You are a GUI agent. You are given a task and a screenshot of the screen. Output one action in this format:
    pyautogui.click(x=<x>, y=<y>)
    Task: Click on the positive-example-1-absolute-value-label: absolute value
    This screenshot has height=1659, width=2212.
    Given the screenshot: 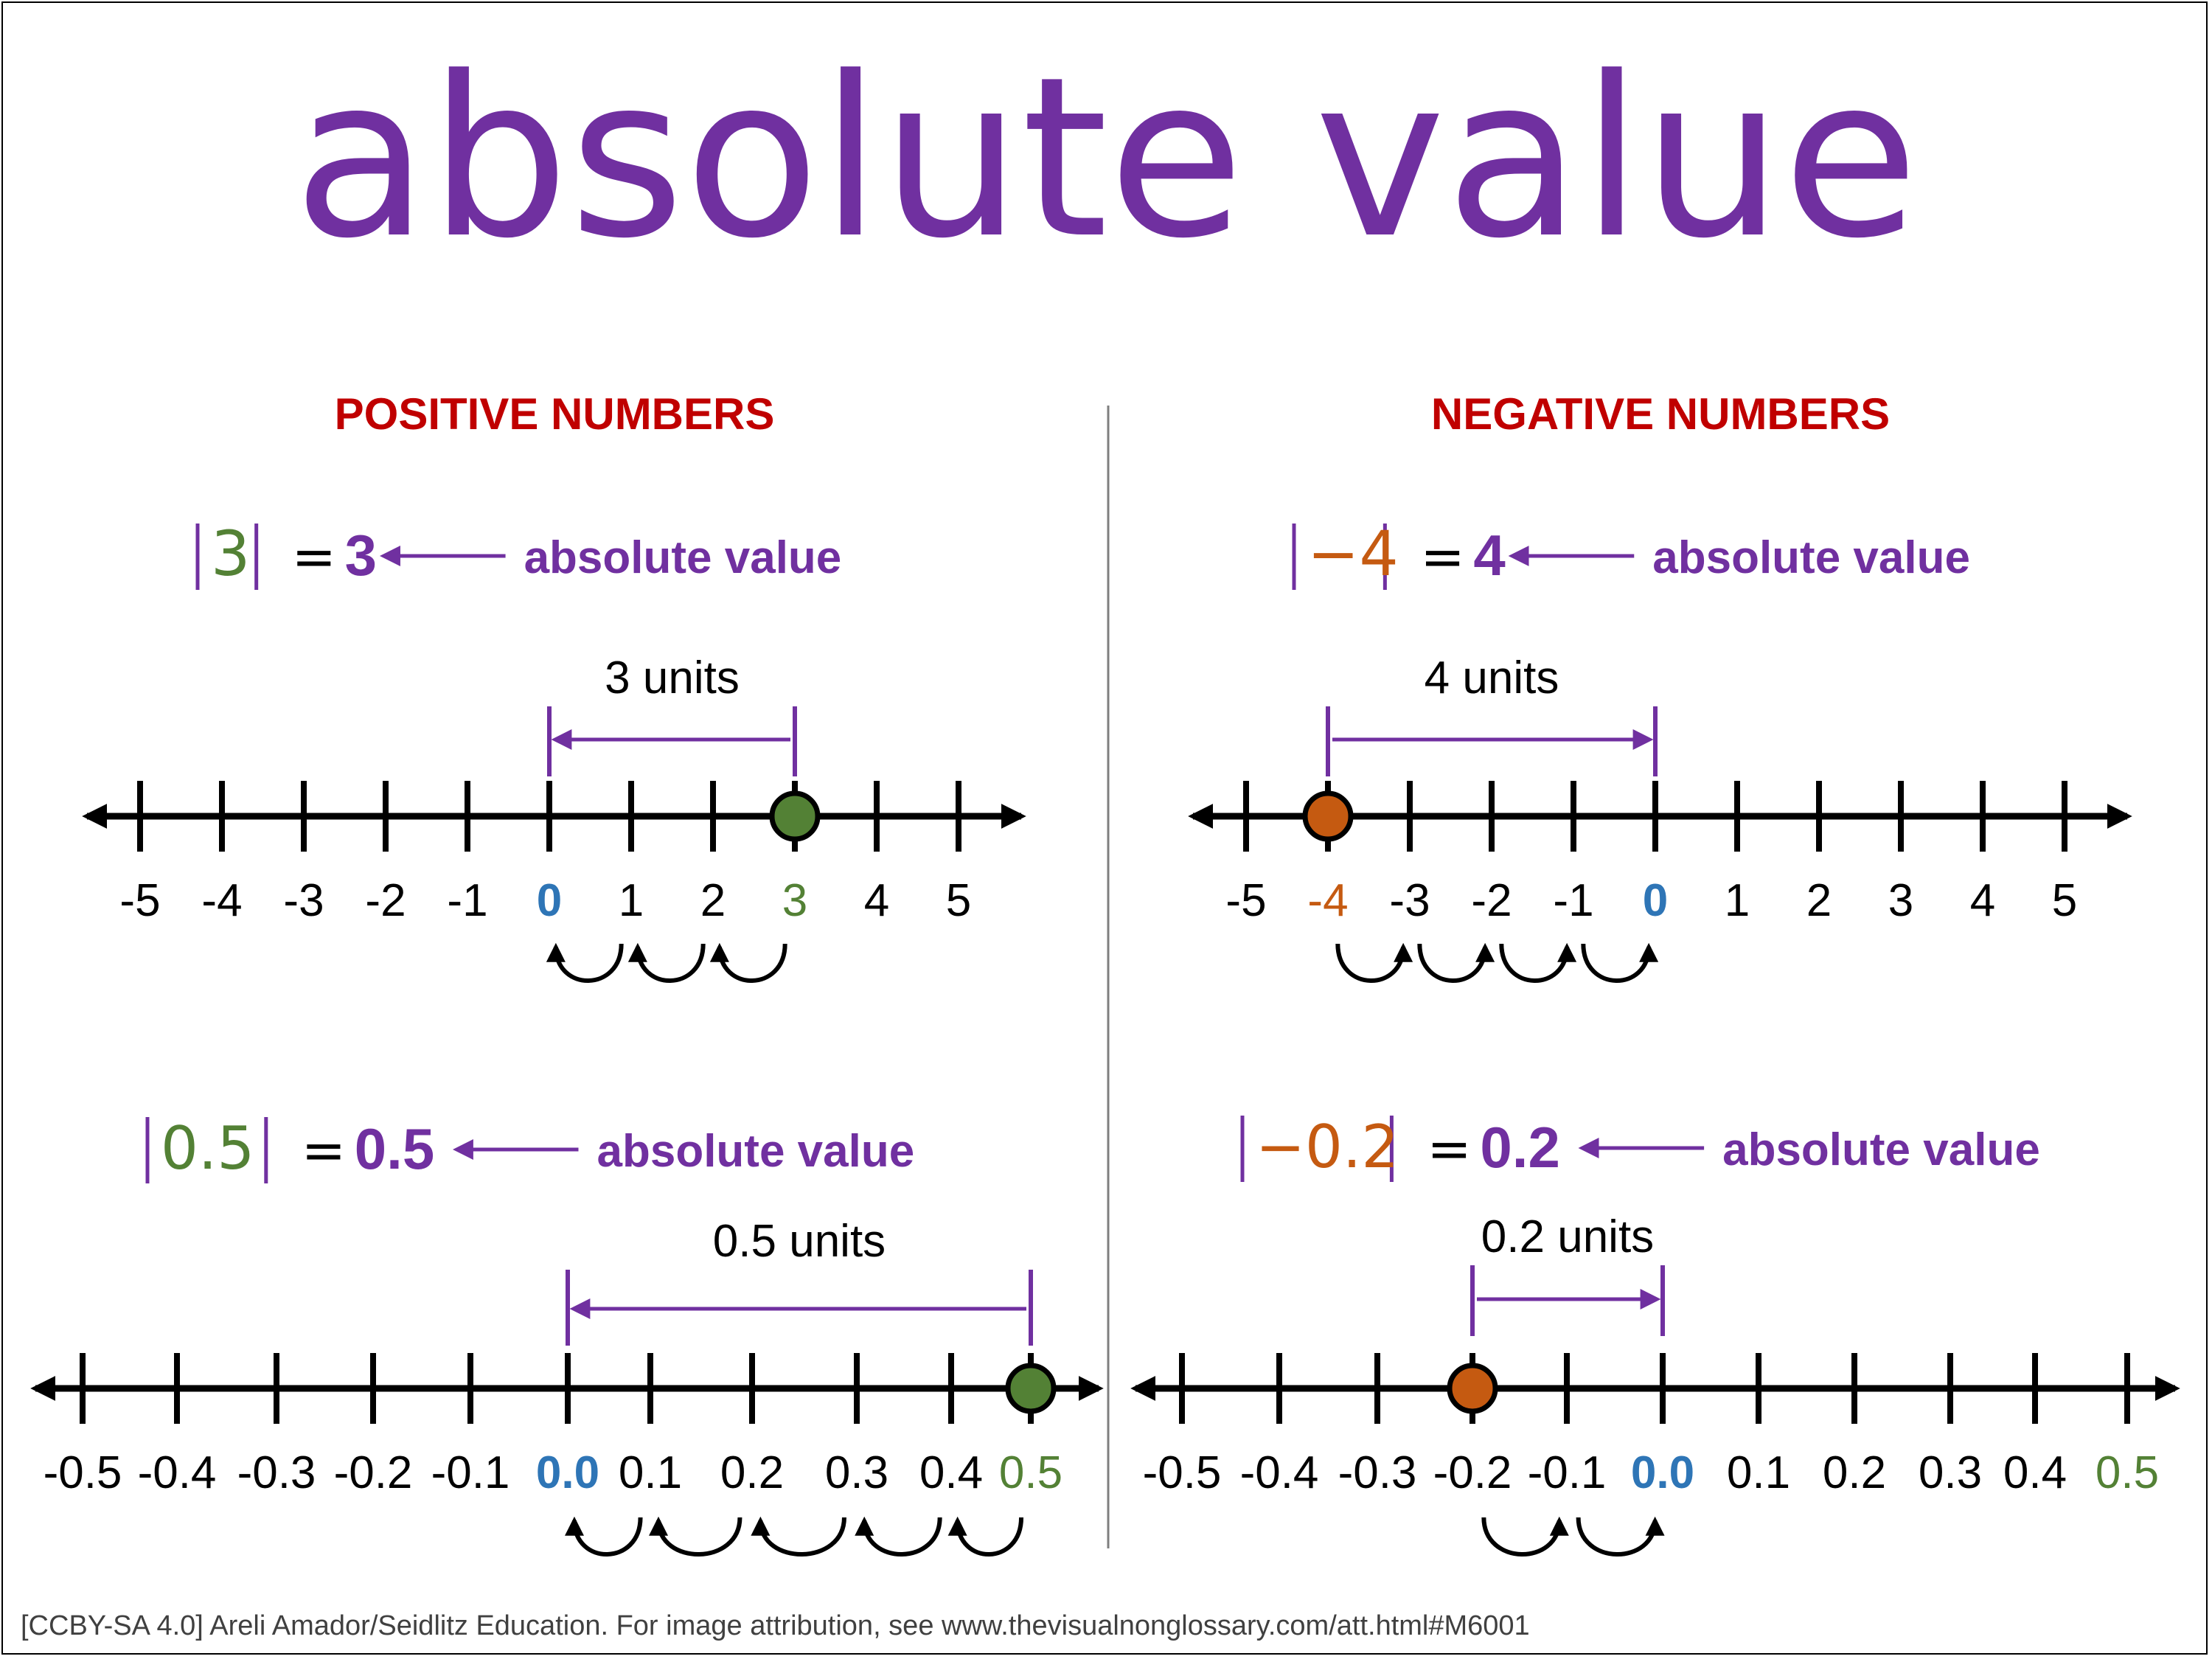 What is the action you would take?
    pyautogui.click(x=683, y=557)
    